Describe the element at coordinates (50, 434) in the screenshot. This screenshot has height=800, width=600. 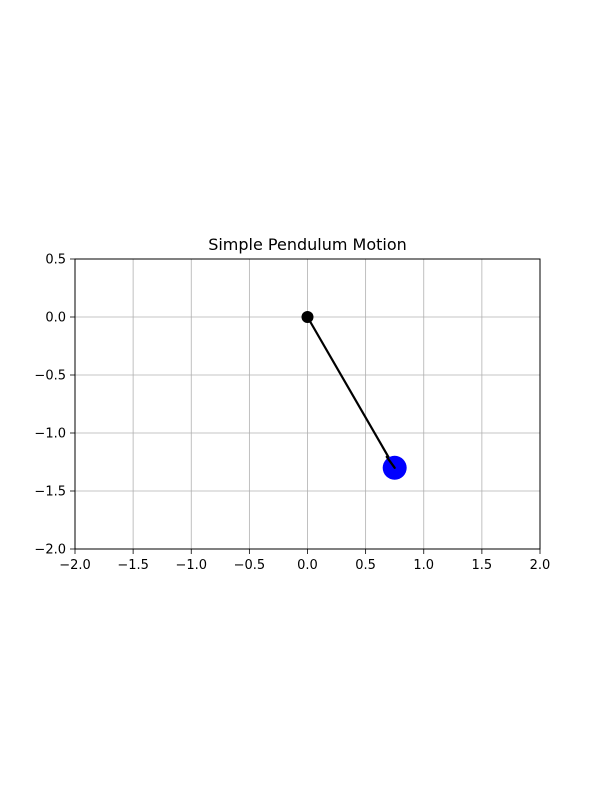
I see `y-tick-label: −1.0` at that location.